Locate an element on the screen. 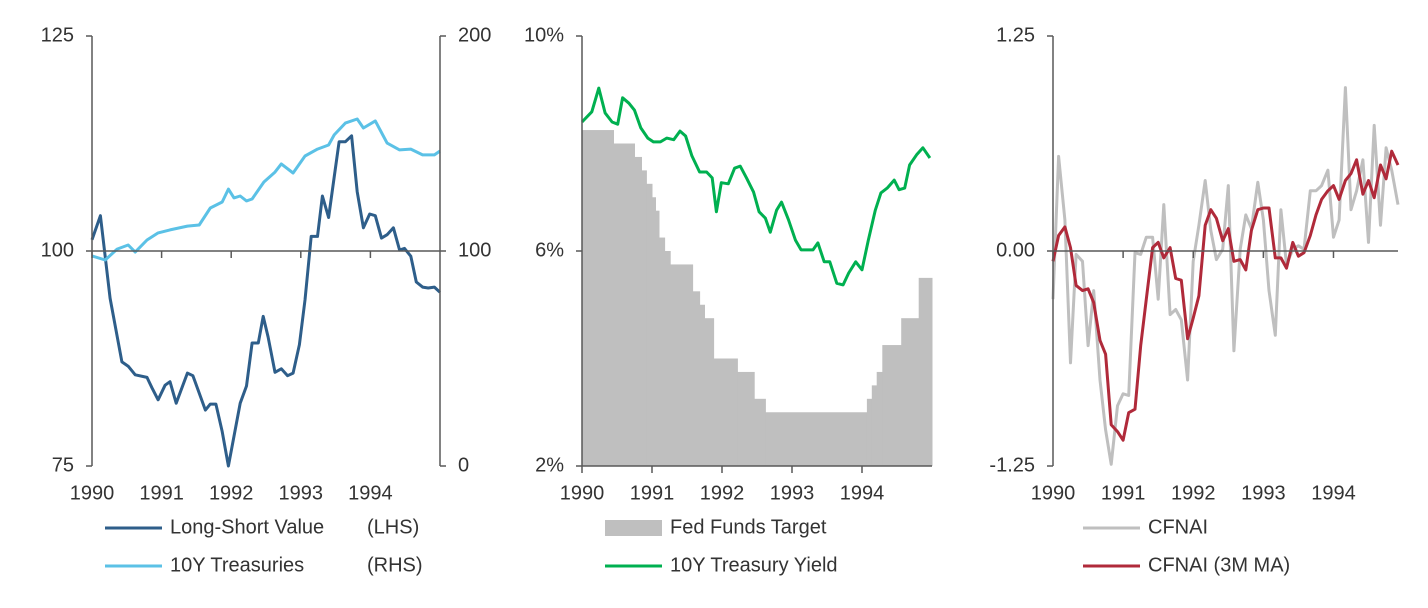 Image resolution: width=1428 pixels, height=608 pixels. y-tick-label: 0.00 is located at coordinates (1015, 250).